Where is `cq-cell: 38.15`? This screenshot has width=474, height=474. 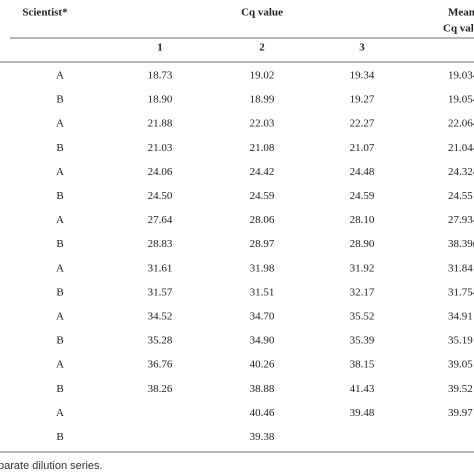
cq-cell: 38.15 is located at coordinates (362, 365).